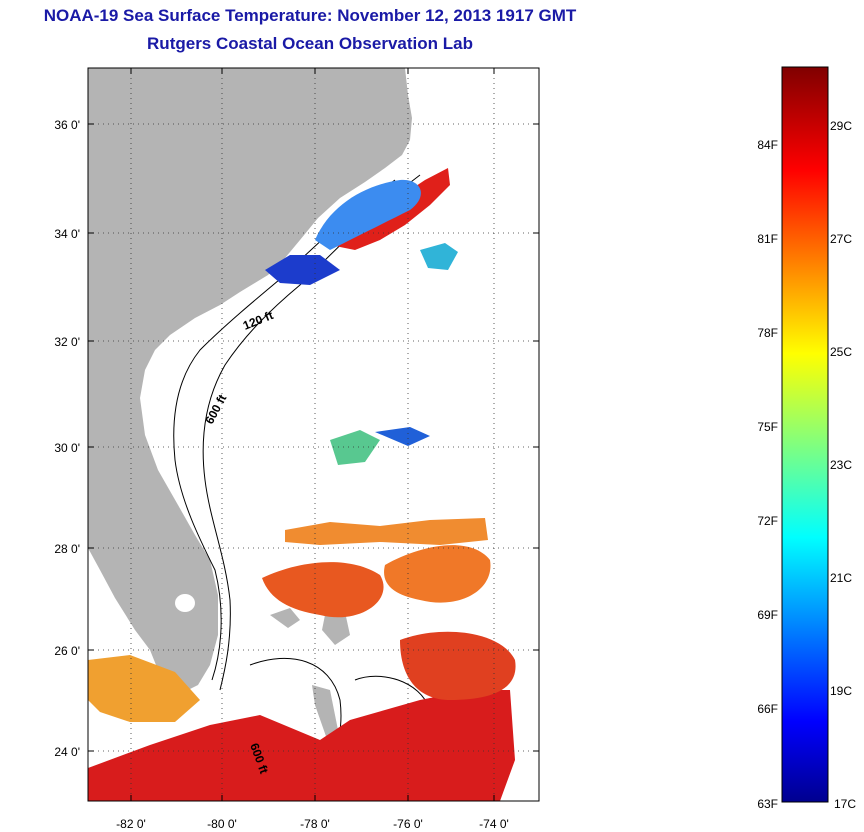 The image size is (864, 832). Describe the element at coordinates (315, 824) in the screenshot. I see `lon-tick-label: -78 0'` at that location.